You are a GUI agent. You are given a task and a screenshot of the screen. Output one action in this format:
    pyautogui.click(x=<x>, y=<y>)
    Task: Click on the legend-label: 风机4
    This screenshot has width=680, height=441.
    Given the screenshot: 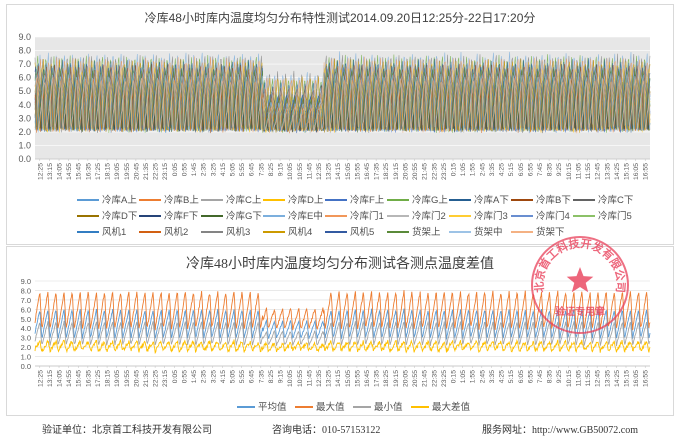 What is the action you would take?
    pyautogui.click(x=300, y=232)
    